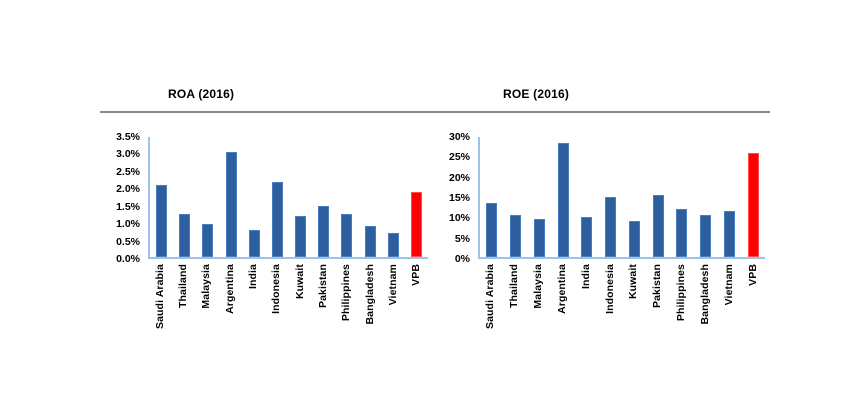  I want to click on x-label-cell: Saudi Arabia, so click(490, 308).